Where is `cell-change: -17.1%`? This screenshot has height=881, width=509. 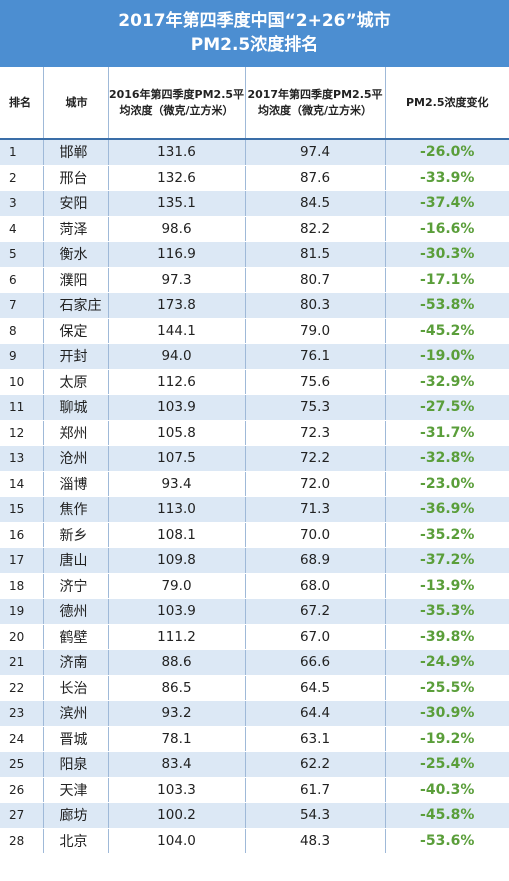
cell-change: -17.1% is located at coordinates (446, 279).